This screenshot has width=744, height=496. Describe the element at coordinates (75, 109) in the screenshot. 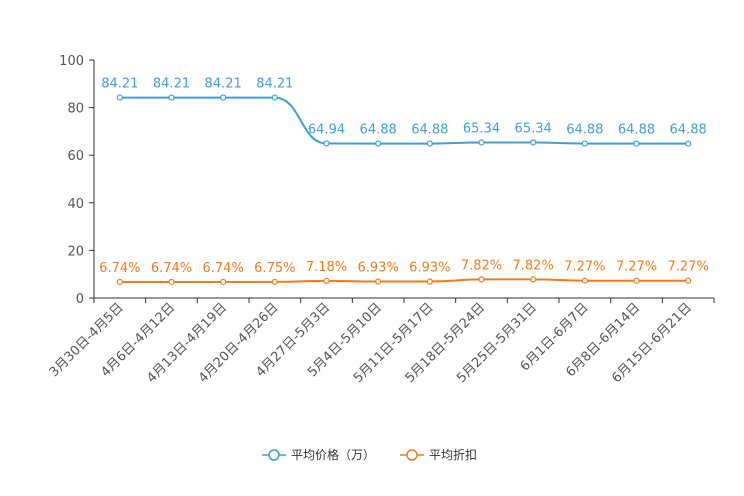

I see `y-tick-label: 80` at that location.